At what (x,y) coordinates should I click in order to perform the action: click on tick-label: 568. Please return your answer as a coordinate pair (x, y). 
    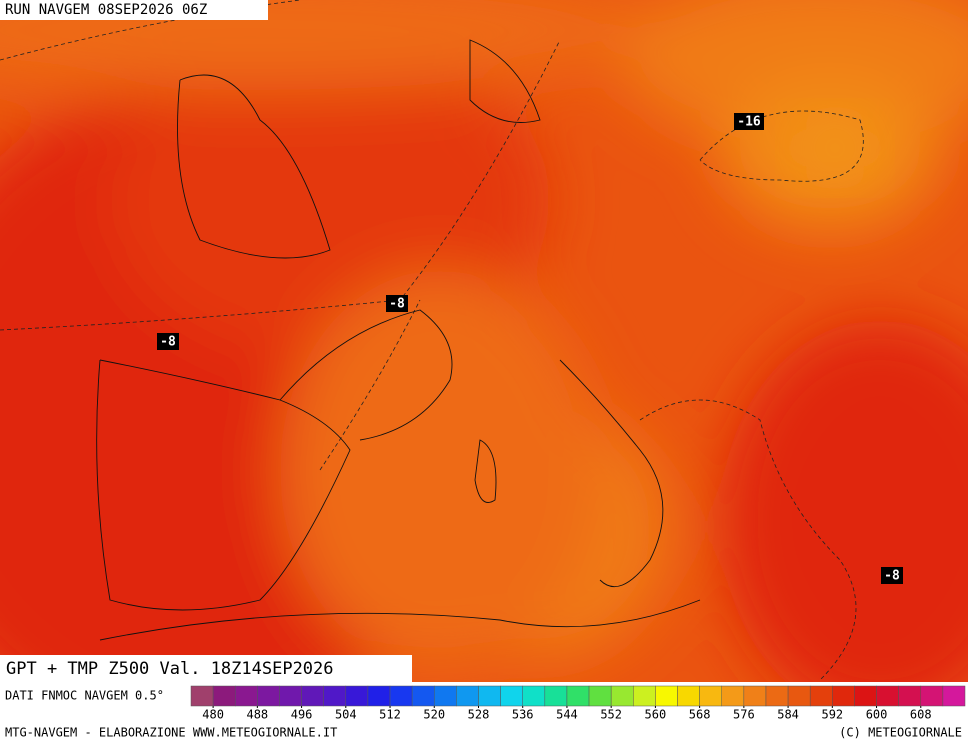
    Looking at the image, I should click on (700, 715).